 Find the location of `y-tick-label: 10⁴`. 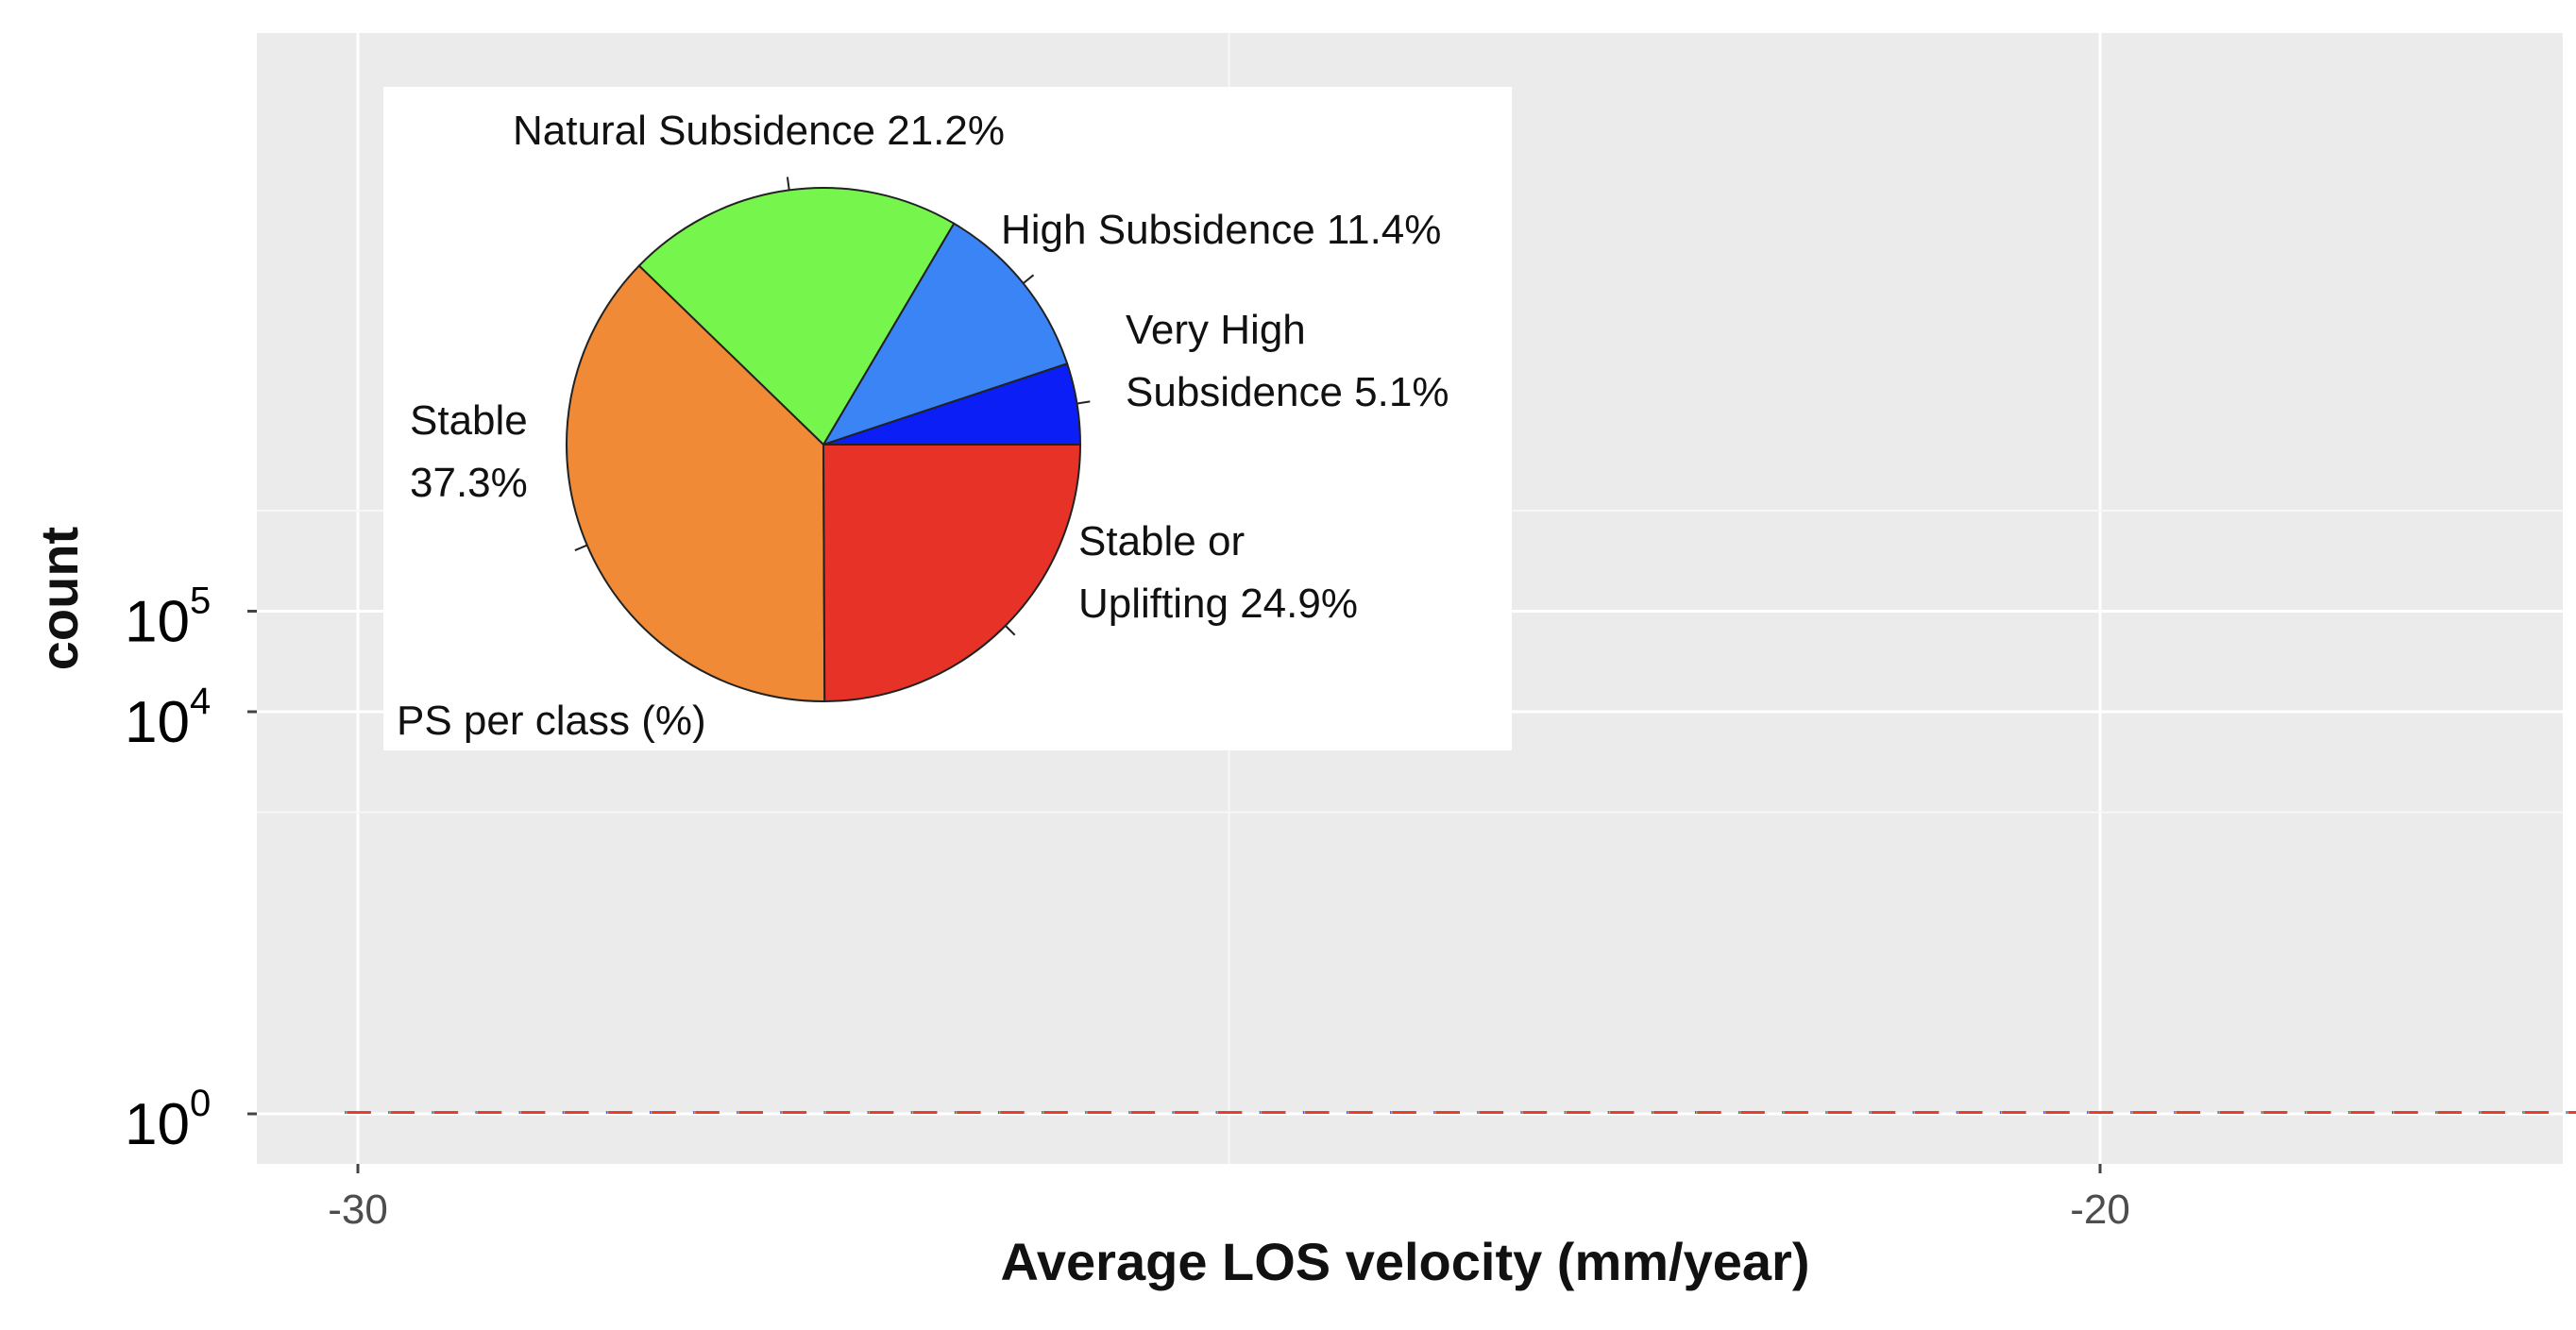

y-tick-label: 10⁴ is located at coordinates (168, 718).